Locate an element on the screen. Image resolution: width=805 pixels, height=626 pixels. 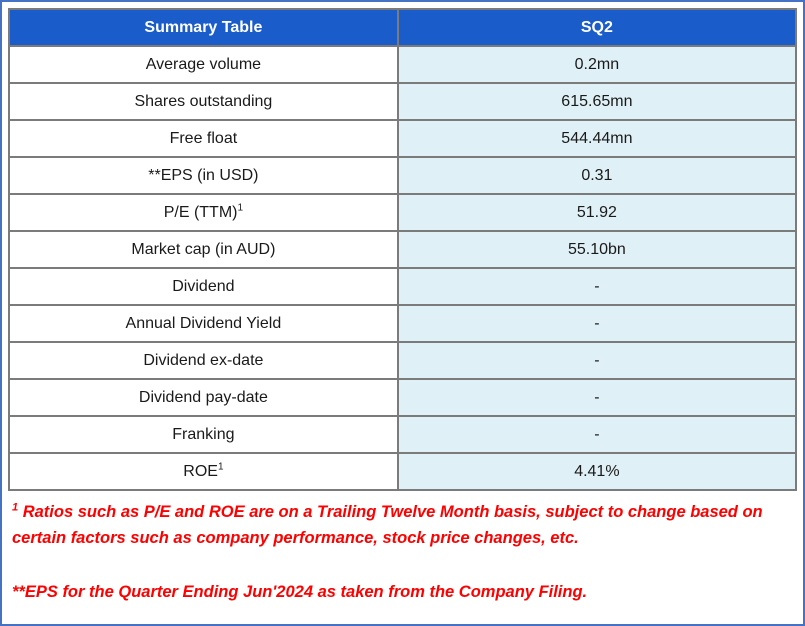
metric-label-cell: Market cap (in AUD) is located at coordinates (203, 249).